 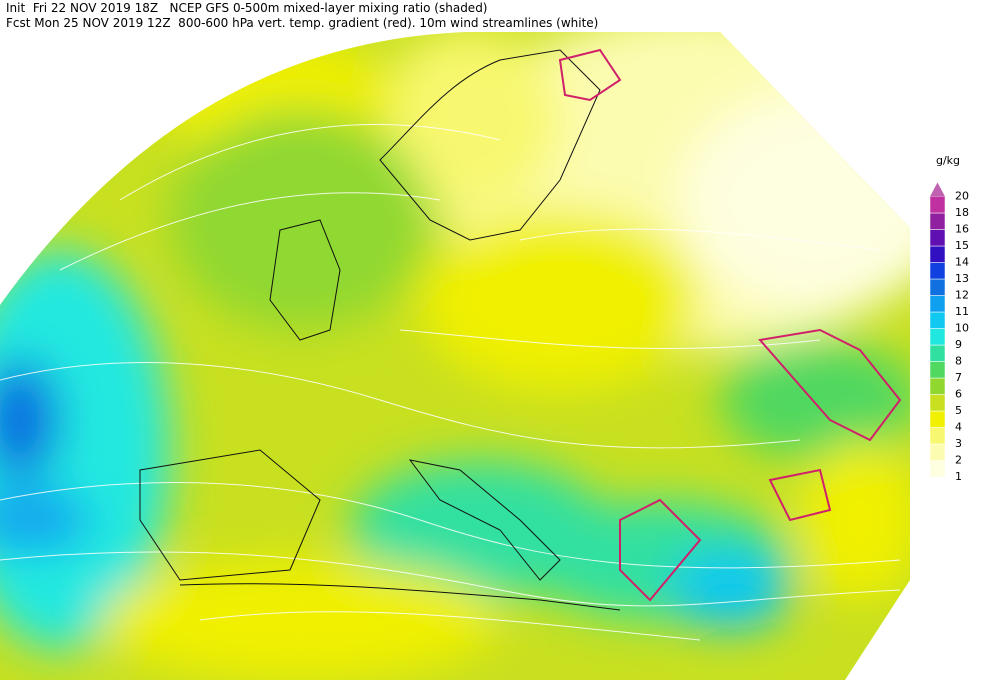 What do you see at coordinates (962, 328) in the screenshot?
I see `legend-label: 10` at bounding box center [962, 328].